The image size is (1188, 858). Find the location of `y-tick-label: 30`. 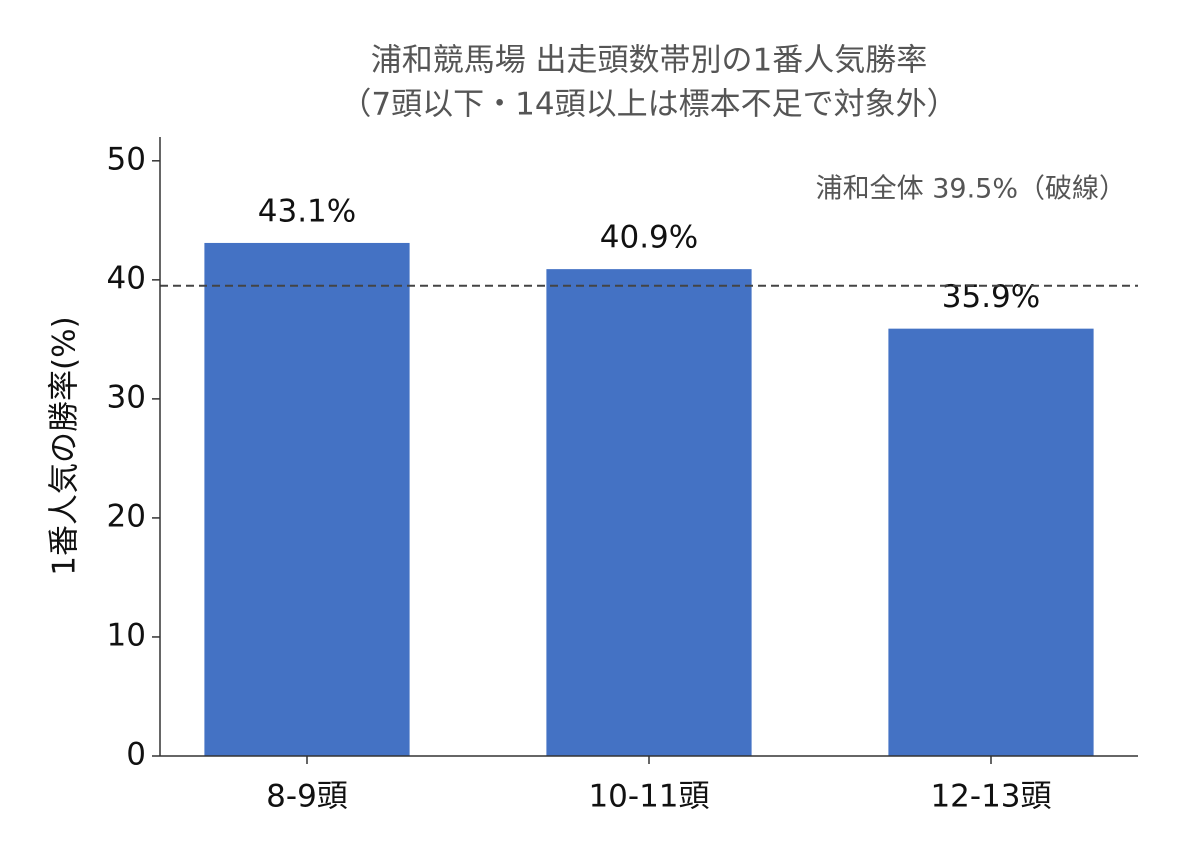

y-tick-label: 30 is located at coordinates (126, 397).